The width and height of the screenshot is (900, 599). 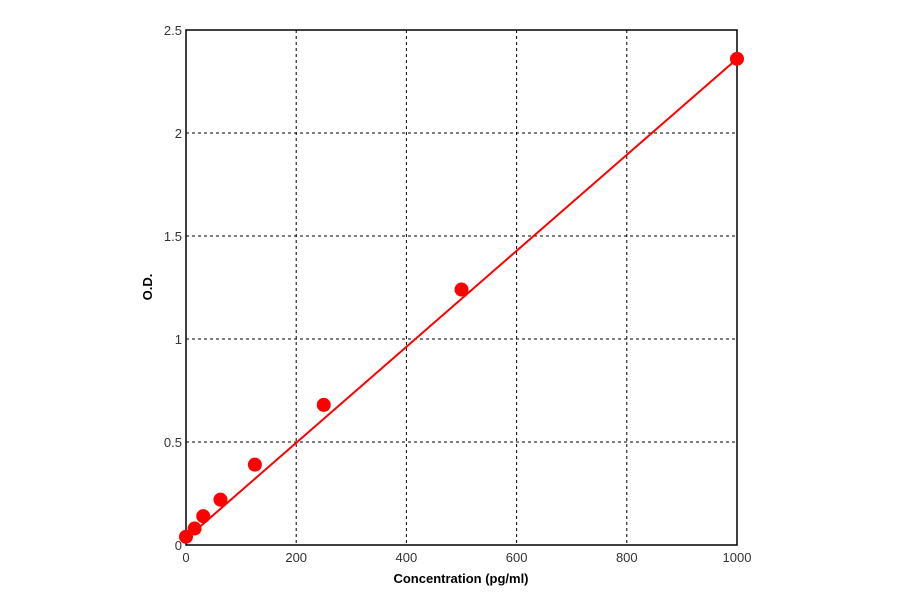 I want to click on y-tick-labels: 0 0.5 1 1.5 2 2.5, so click(x=173, y=288).